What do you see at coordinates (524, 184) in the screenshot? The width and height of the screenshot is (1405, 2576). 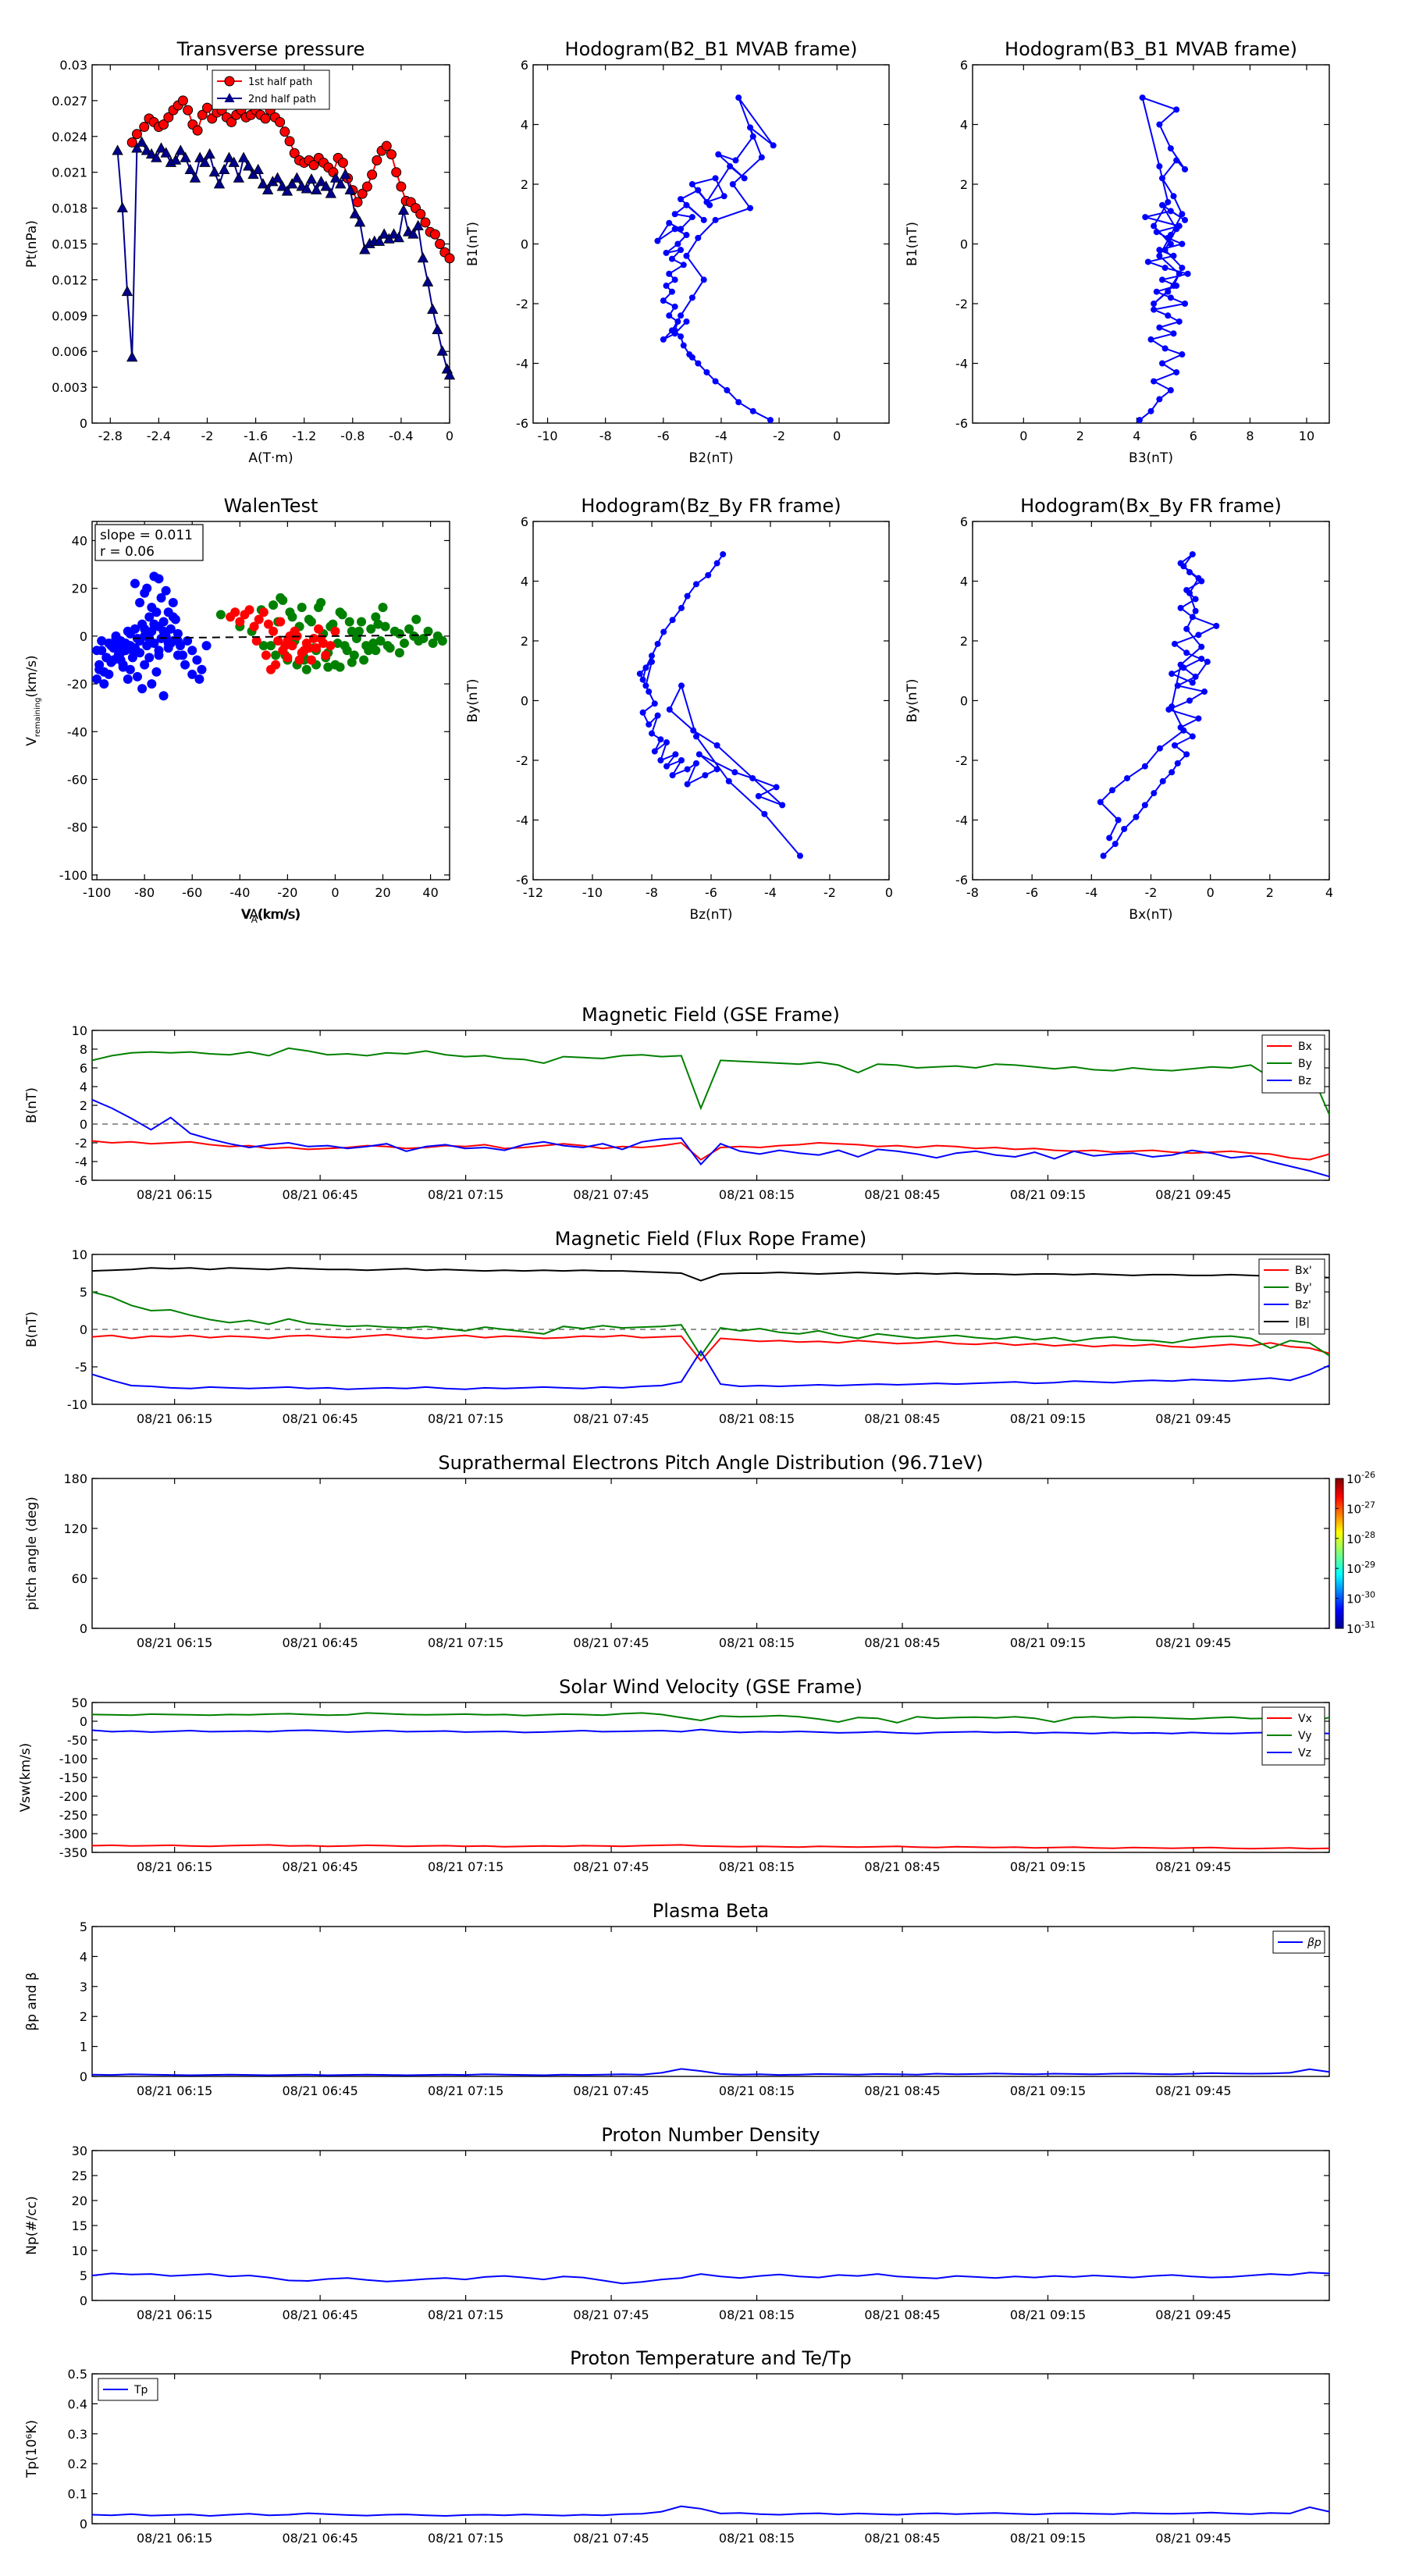 I see `h1-ytick-label: 2` at bounding box center [524, 184].